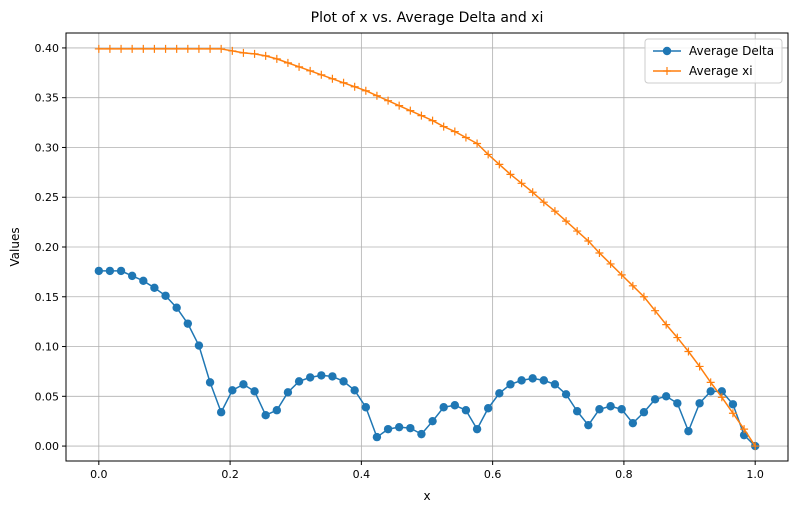 Image resolution: width=800 pixels, height=512 pixels. I want to click on y-tick-label: 0.30, so click(47, 147).